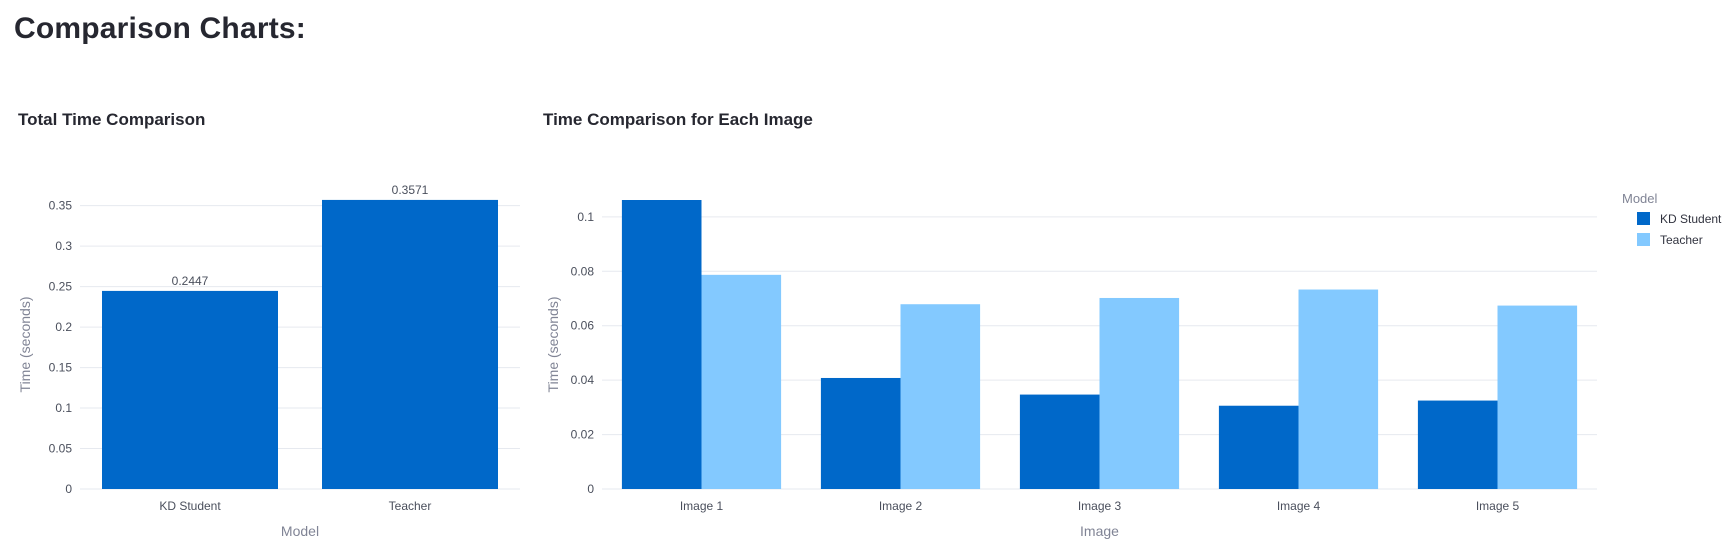 The image size is (1734, 555). Describe the element at coordinates (1100, 506) in the screenshot. I see `x-tick-label: Image 3` at that location.